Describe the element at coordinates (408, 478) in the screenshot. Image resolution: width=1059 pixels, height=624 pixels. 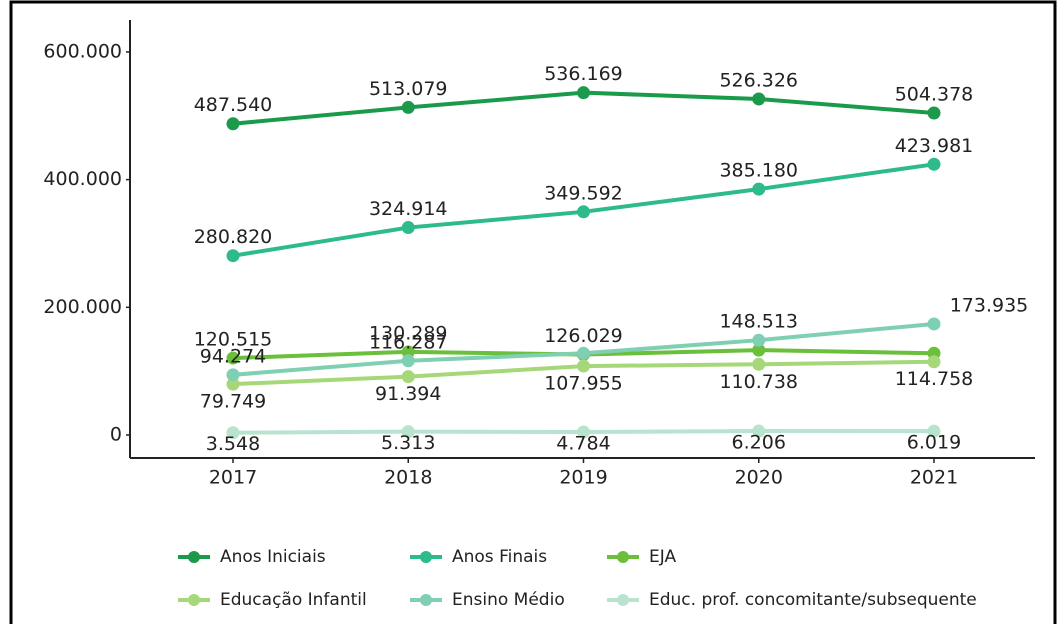
I see `x-tick-label: 2018` at that location.